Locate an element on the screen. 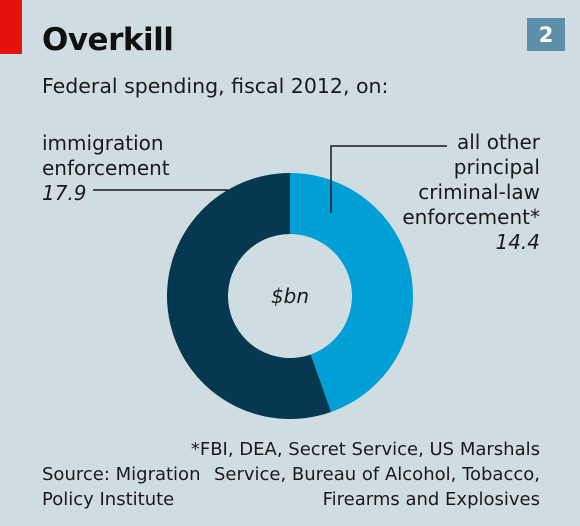 The width and height of the screenshot is (580, 526). slice-label-immigration: immigration enforcement 17.9 is located at coordinates (106, 168).